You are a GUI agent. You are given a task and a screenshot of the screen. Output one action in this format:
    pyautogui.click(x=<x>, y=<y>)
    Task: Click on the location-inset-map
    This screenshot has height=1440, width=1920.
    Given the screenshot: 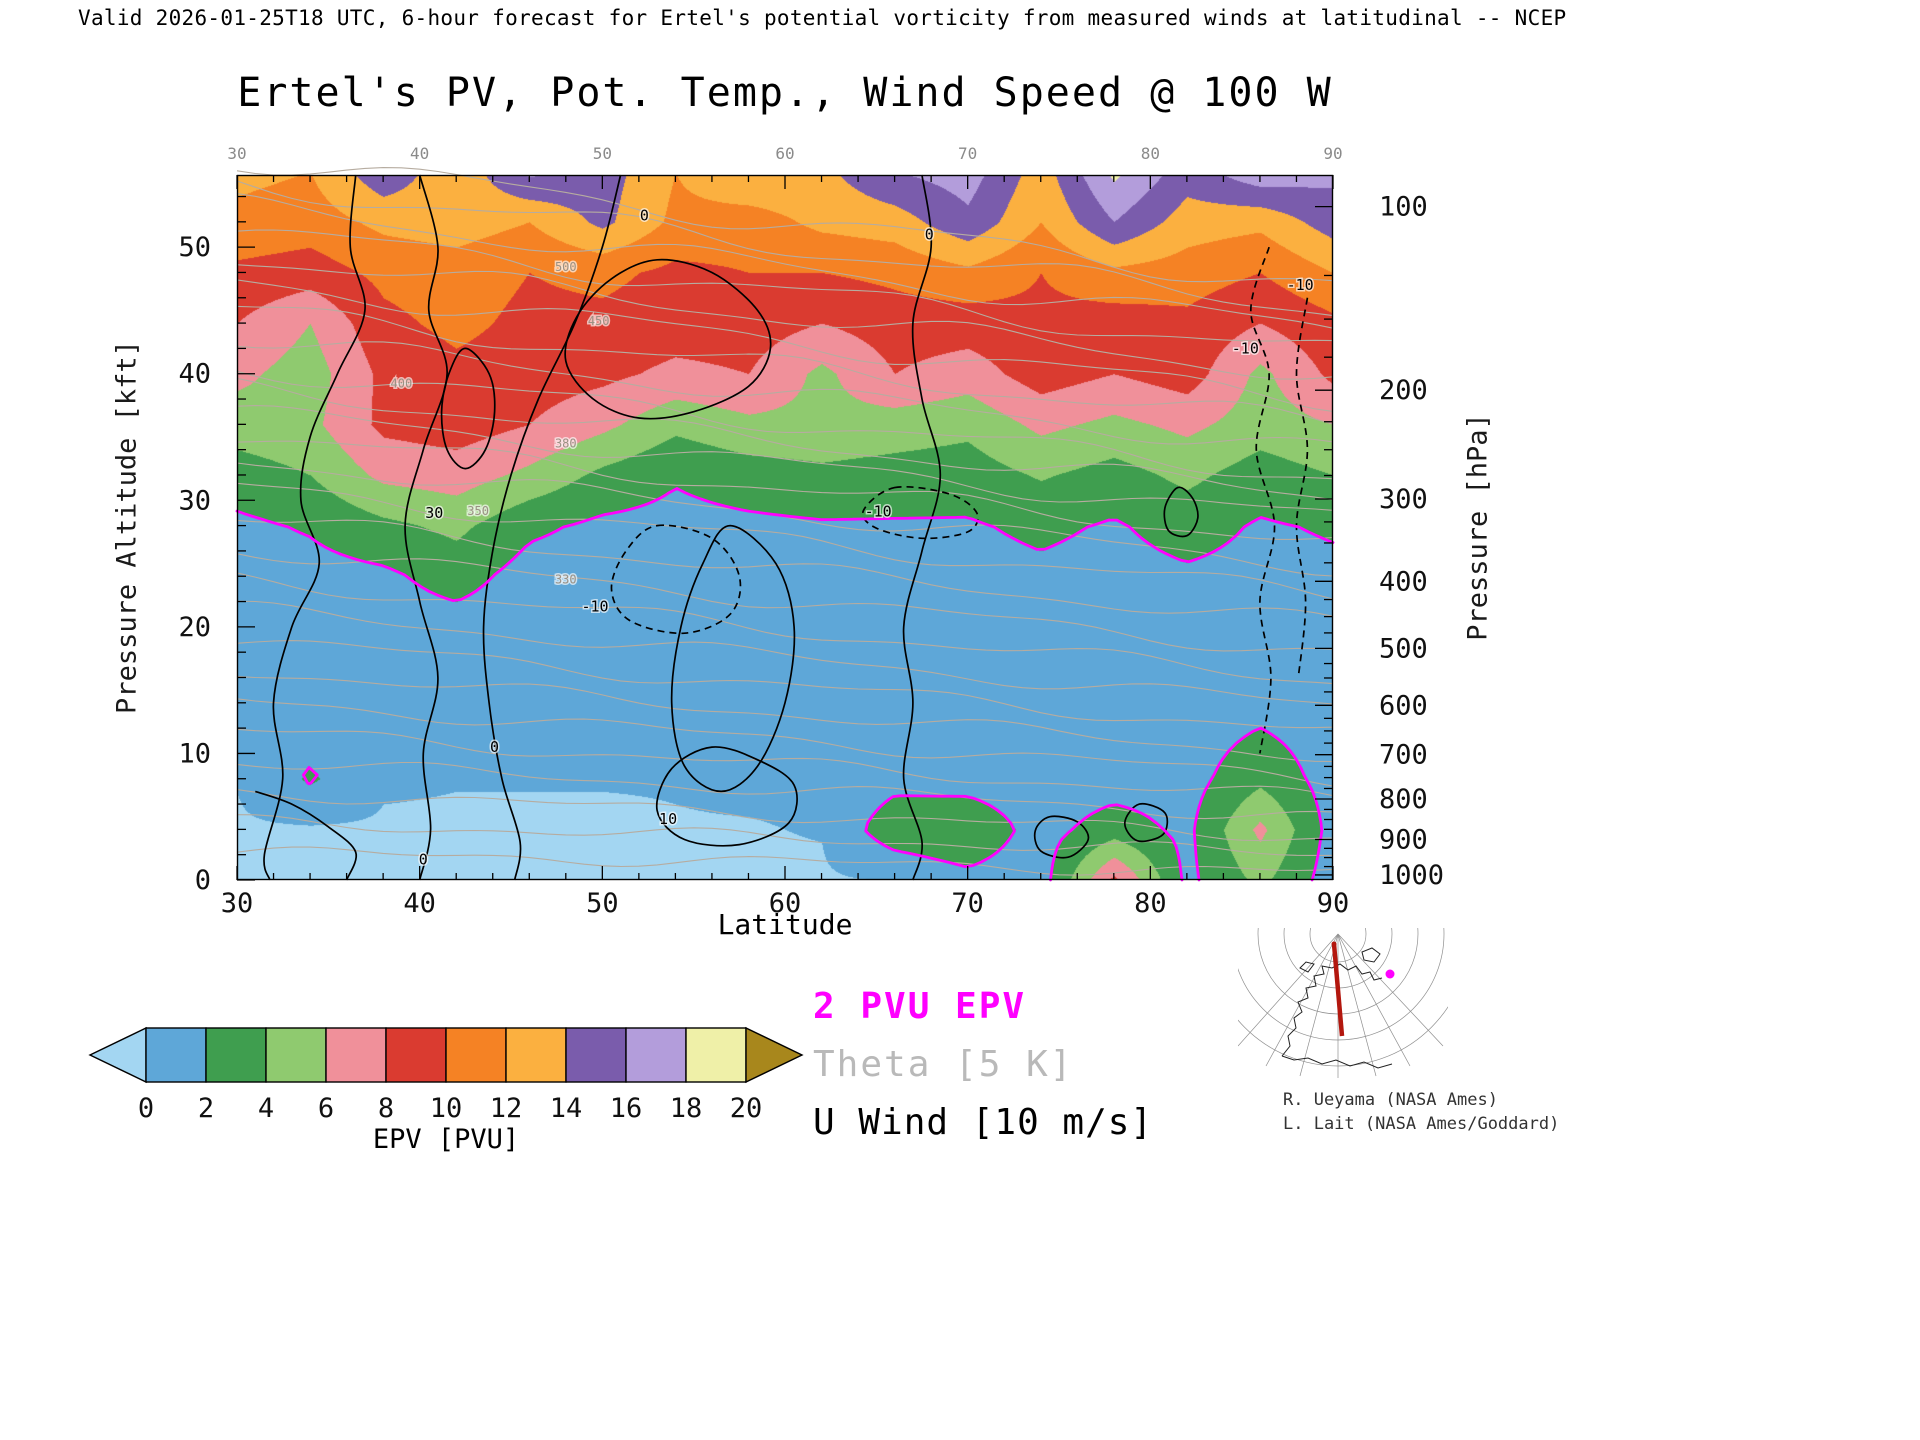 What is the action you would take?
    pyautogui.click(x=1343, y=1003)
    